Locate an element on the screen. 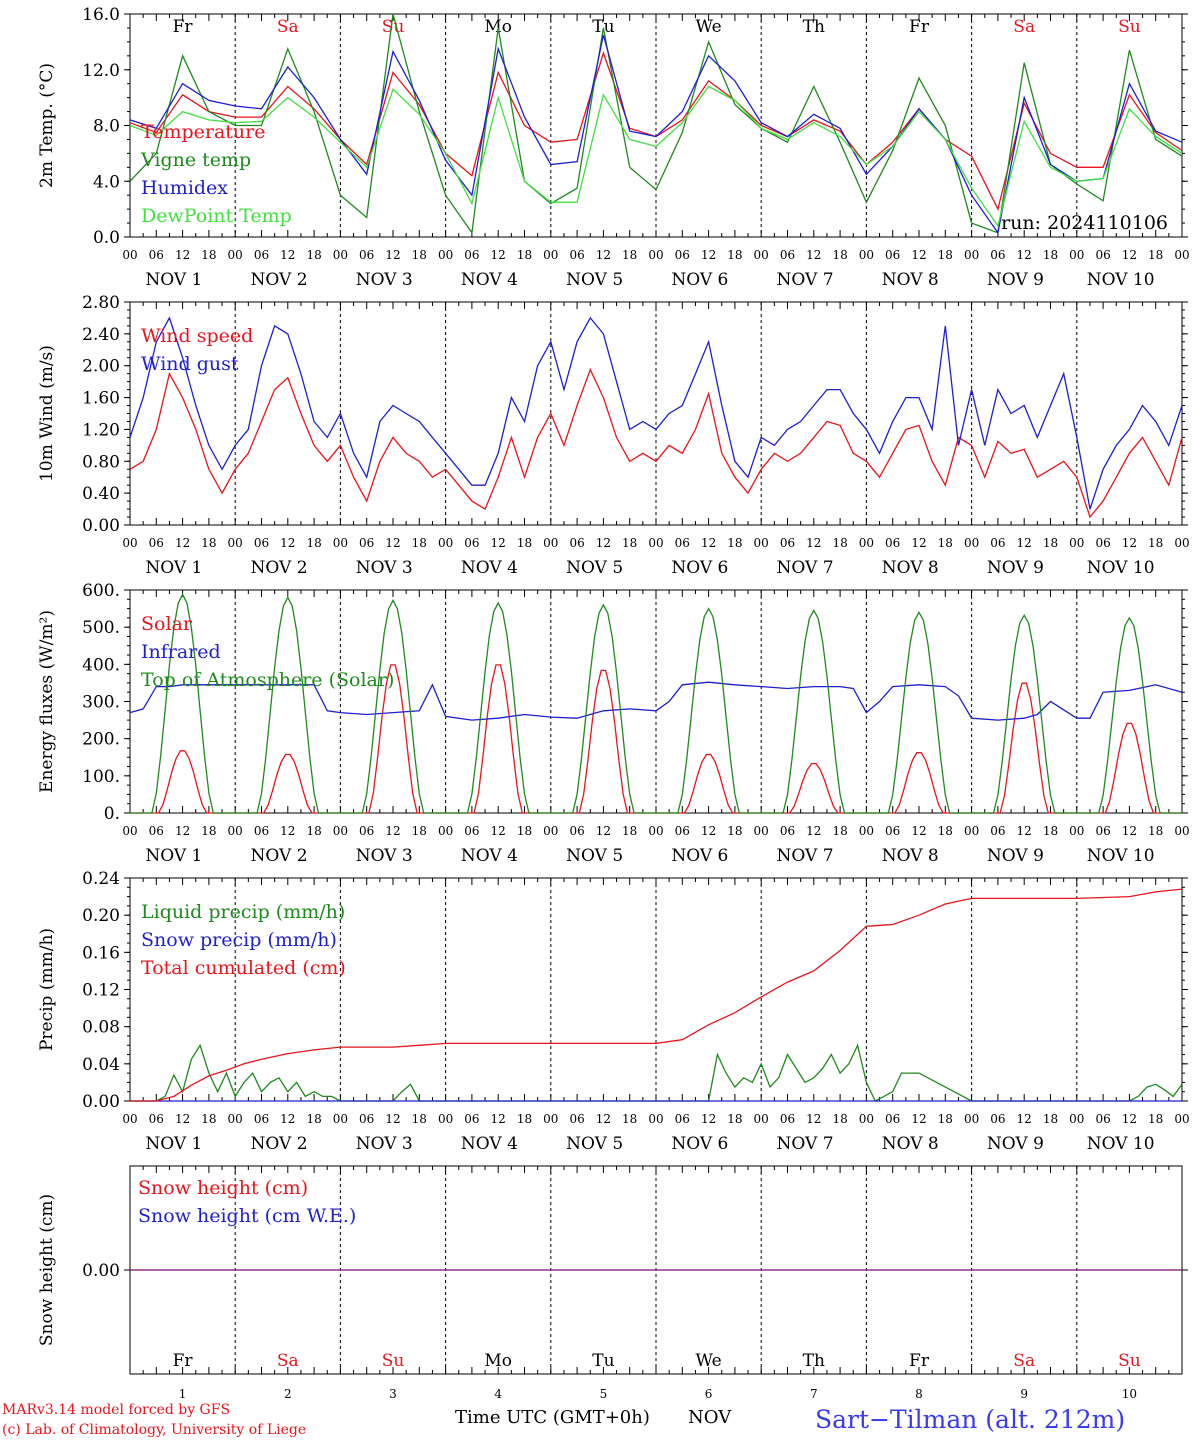 The image size is (1194, 1440). legend-entry: Snow precip (mm/h) is located at coordinates (239, 940).